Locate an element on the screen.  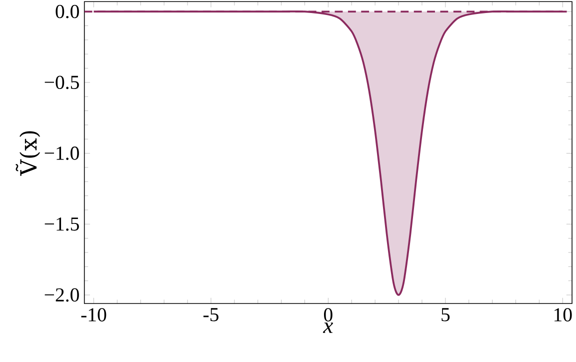
y-axis-title: Ṽ(x) is located at coordinates (28, 153).